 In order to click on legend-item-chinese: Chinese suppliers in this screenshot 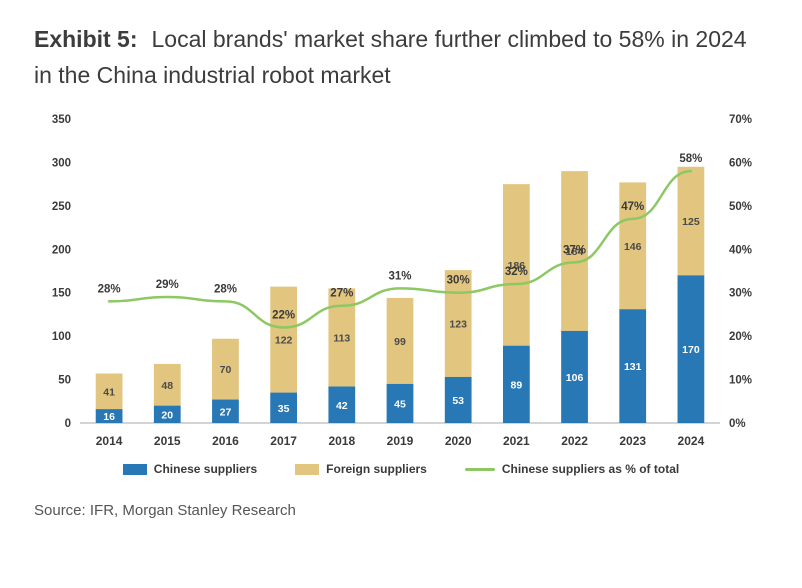, I will do `click(190, 469)`.